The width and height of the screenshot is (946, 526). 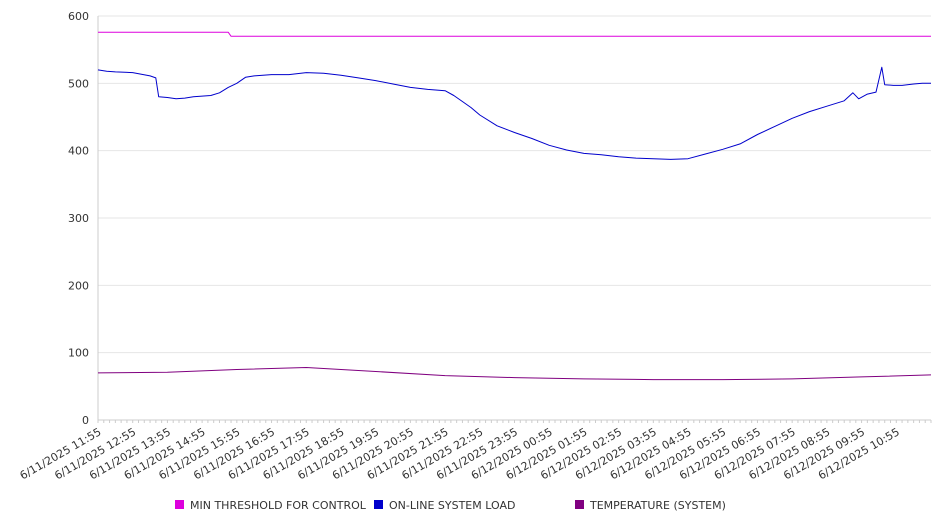 What do you see at coordinates (85, 420) in the screenshot?
I see `y-tick-label: 0` at bounding box center [85, 420].